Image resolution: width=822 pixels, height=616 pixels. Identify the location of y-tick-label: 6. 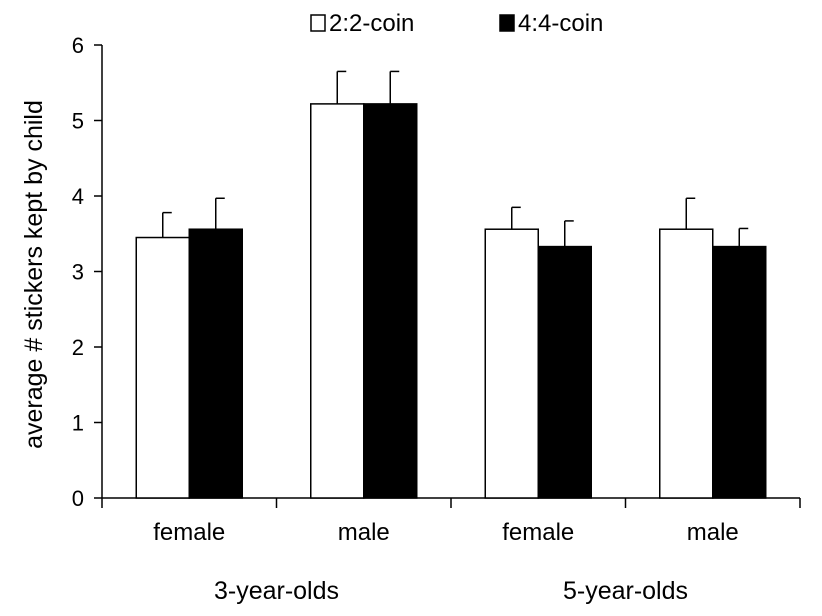
(78, 45).